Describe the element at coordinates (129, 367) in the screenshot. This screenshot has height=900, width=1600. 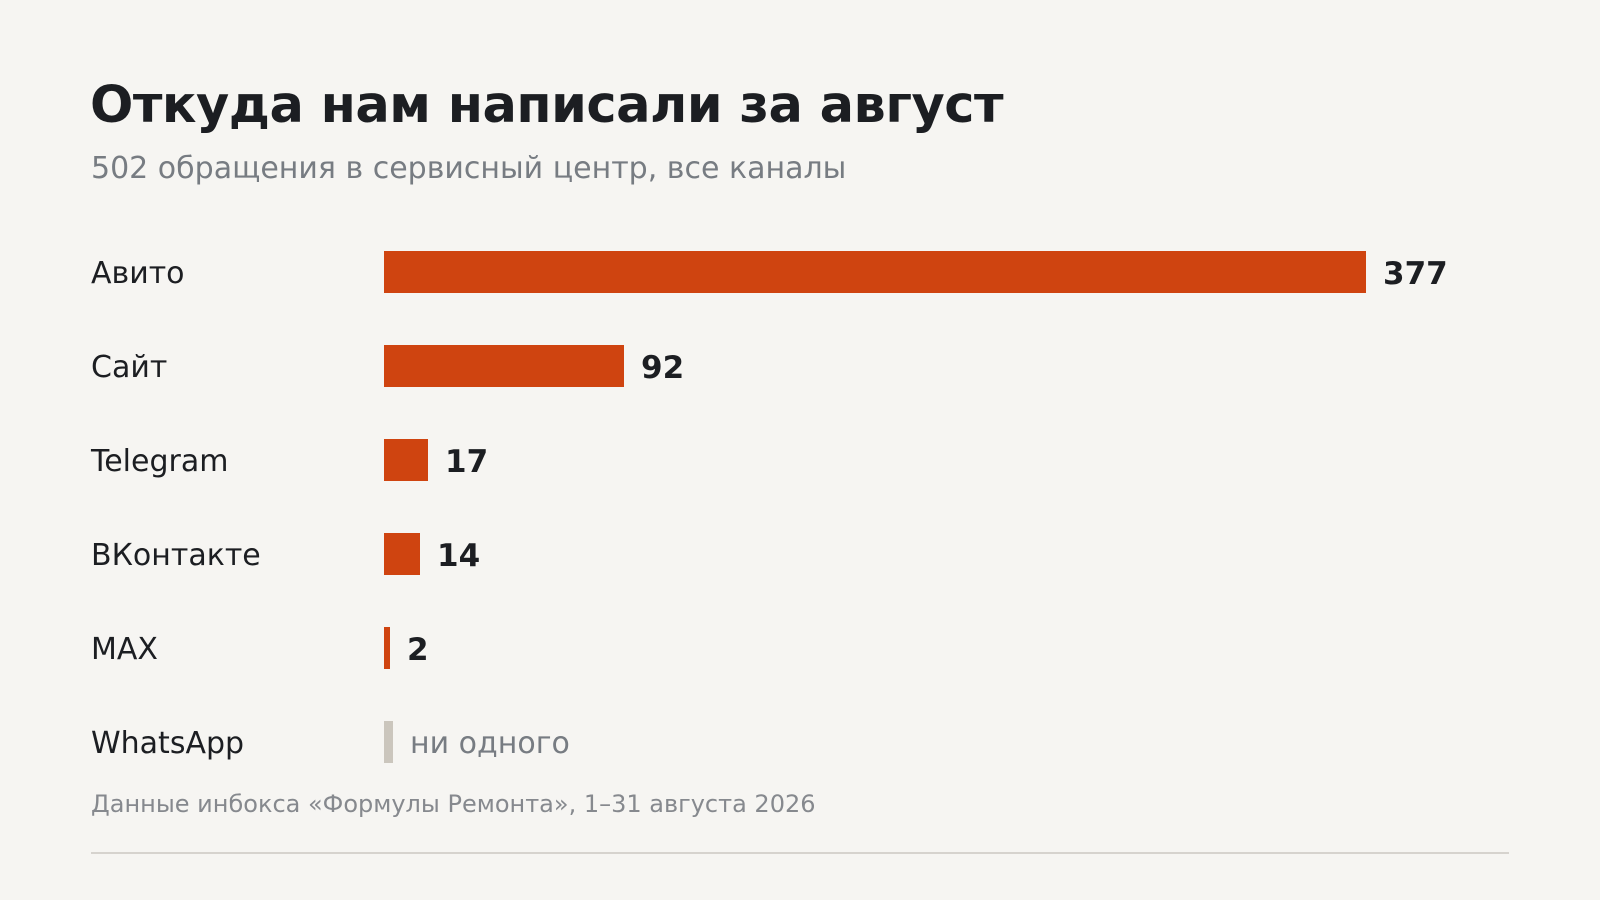
I see `category-label: Сайт` at that location.